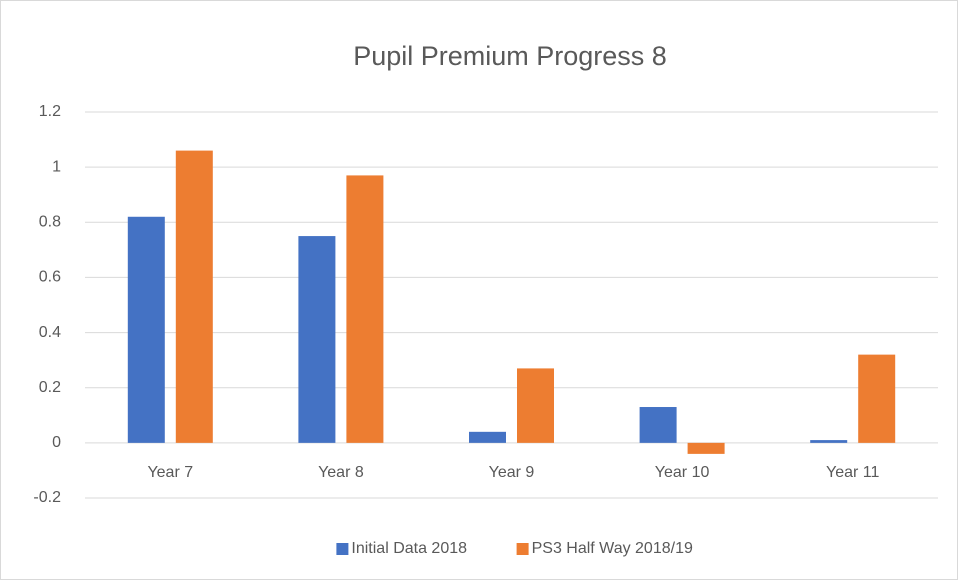 Image resolution: width=958 pixels, height=580 pixels. Describe the element at coordinates (47, 497) in the screenshot. I see `y-tick-label: -0.2` at that location.